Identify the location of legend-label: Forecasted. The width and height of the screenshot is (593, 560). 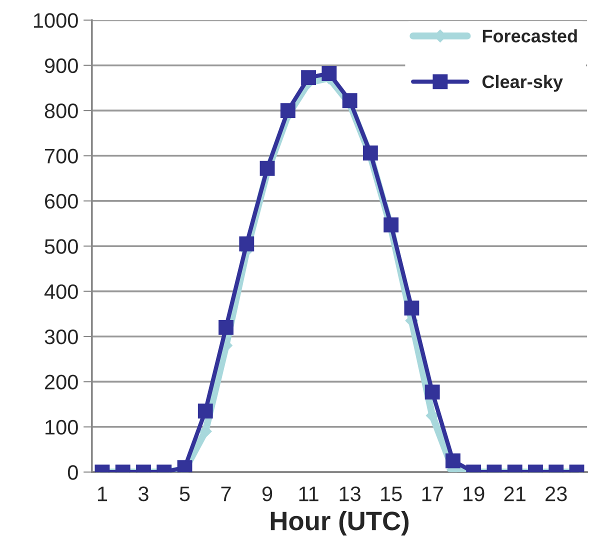
(529, 35).